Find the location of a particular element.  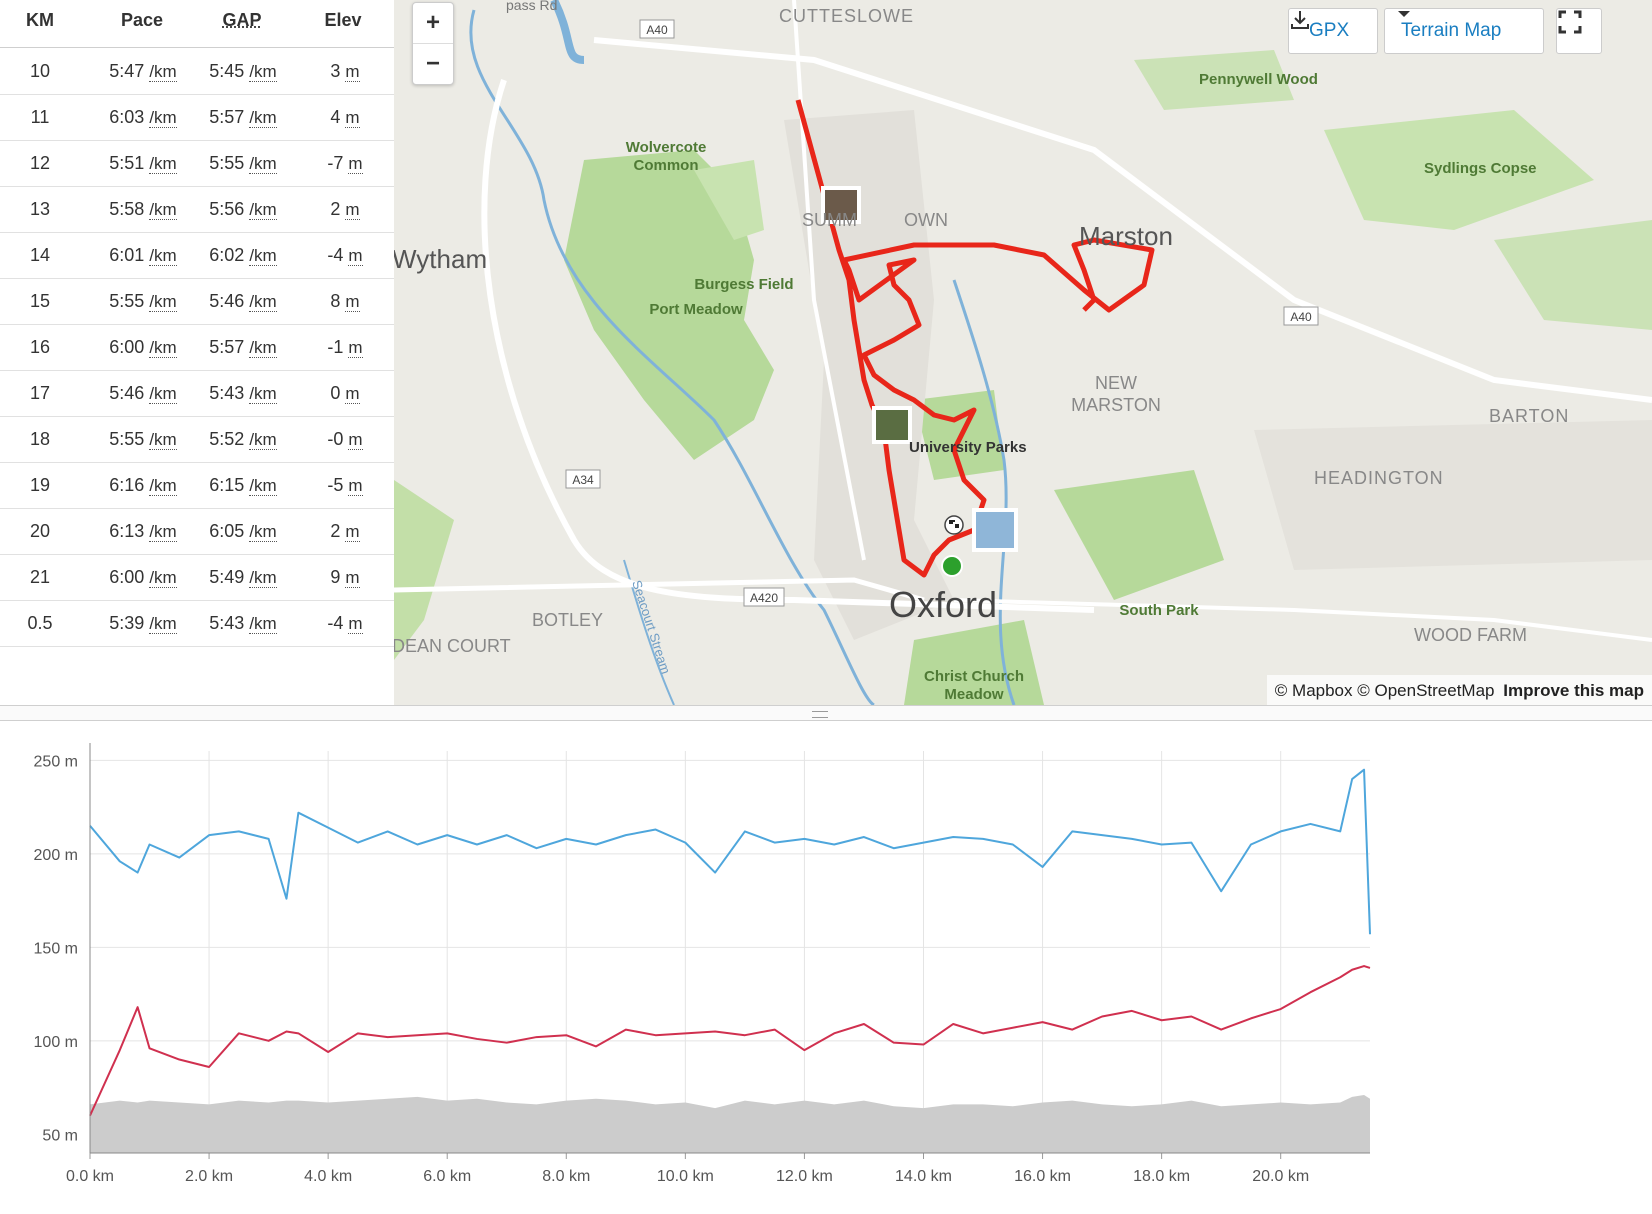

split-elev: -0 m is located at coordinates (345, 439).